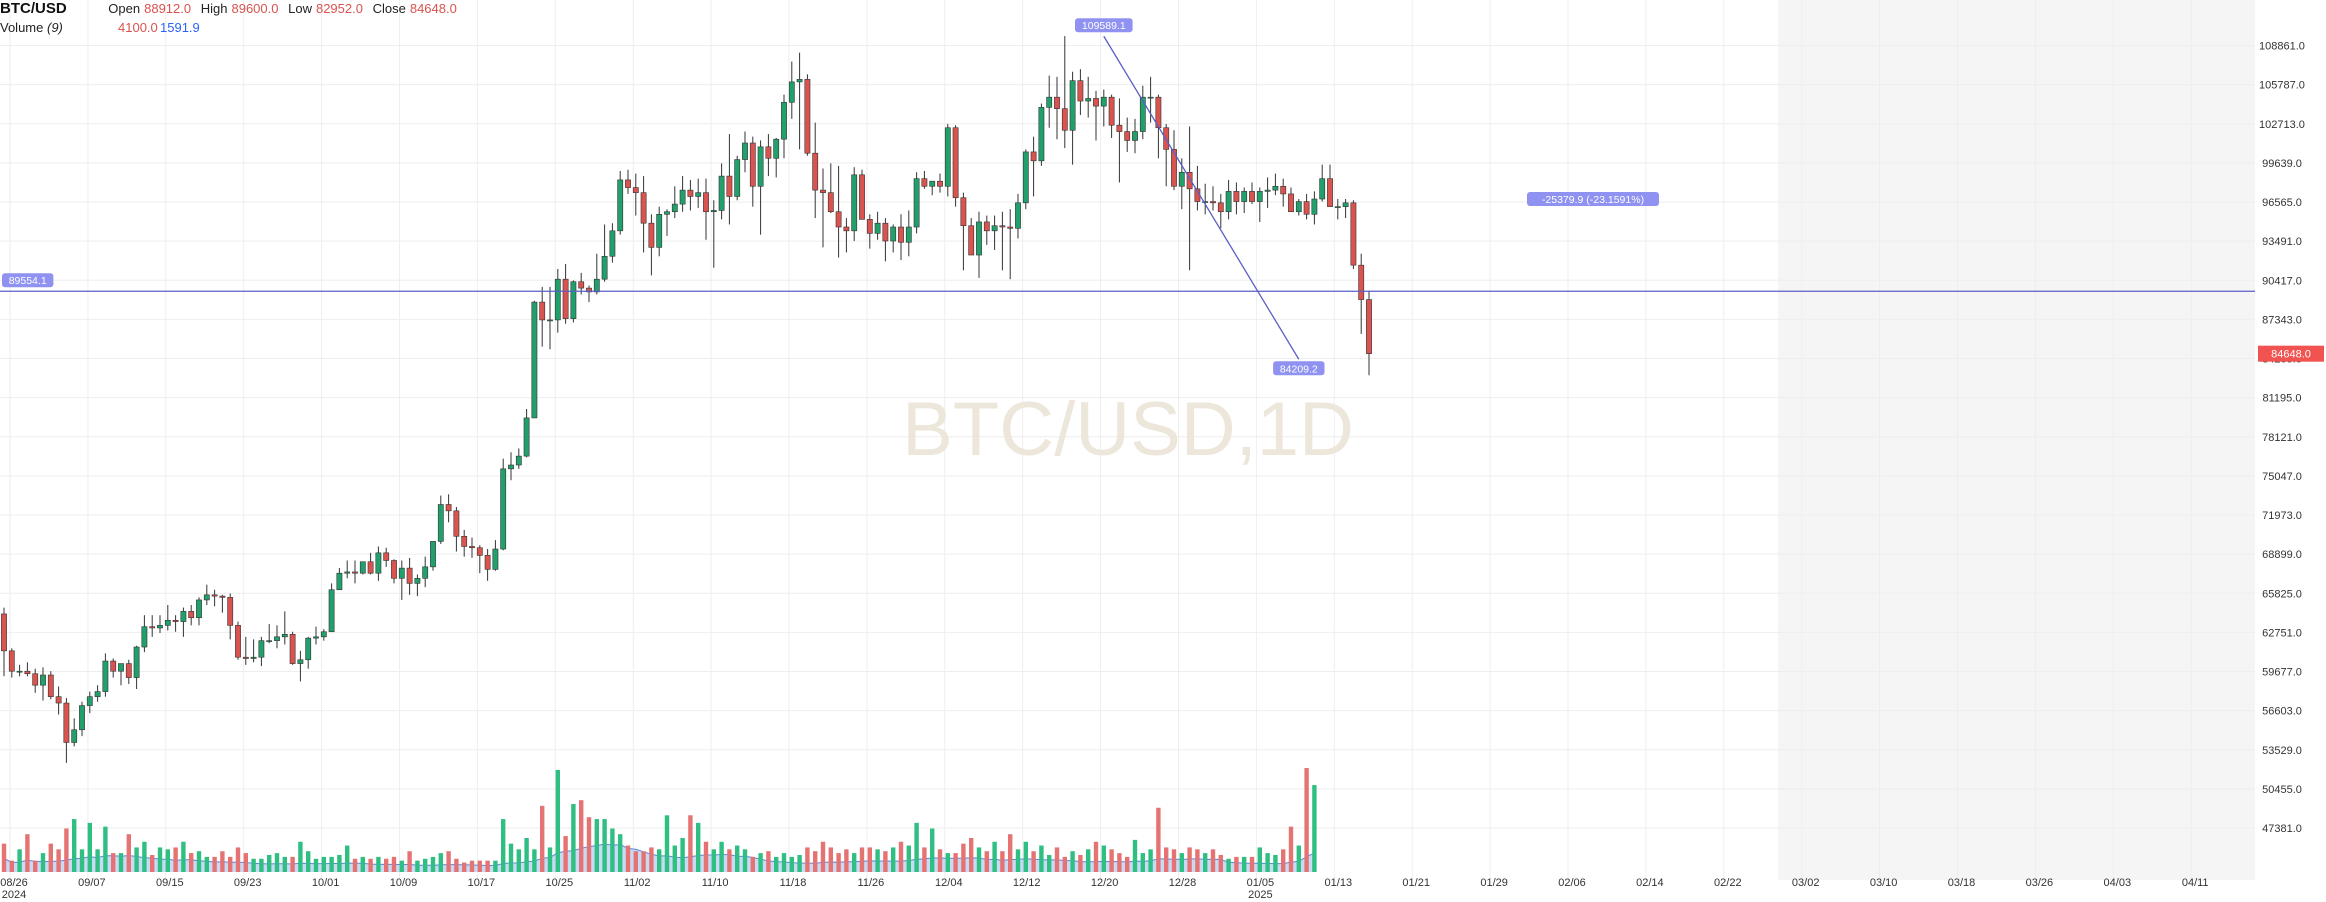 This screenshot has width=2326, height=902. Describe the element at coordinates (326, 883) in the screenshot. I see `x-tick-label: 10/01` at that location.